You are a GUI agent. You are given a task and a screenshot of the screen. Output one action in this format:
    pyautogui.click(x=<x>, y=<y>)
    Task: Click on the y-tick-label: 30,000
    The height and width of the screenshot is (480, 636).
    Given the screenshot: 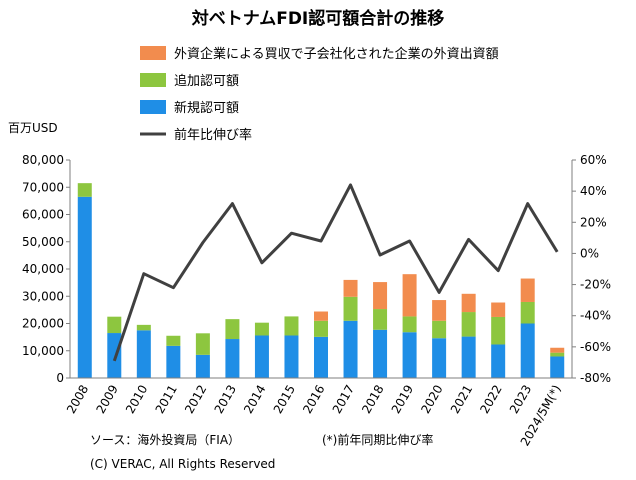 What is the action you would take?
    pyautogui.click(x=43, y=296)
    